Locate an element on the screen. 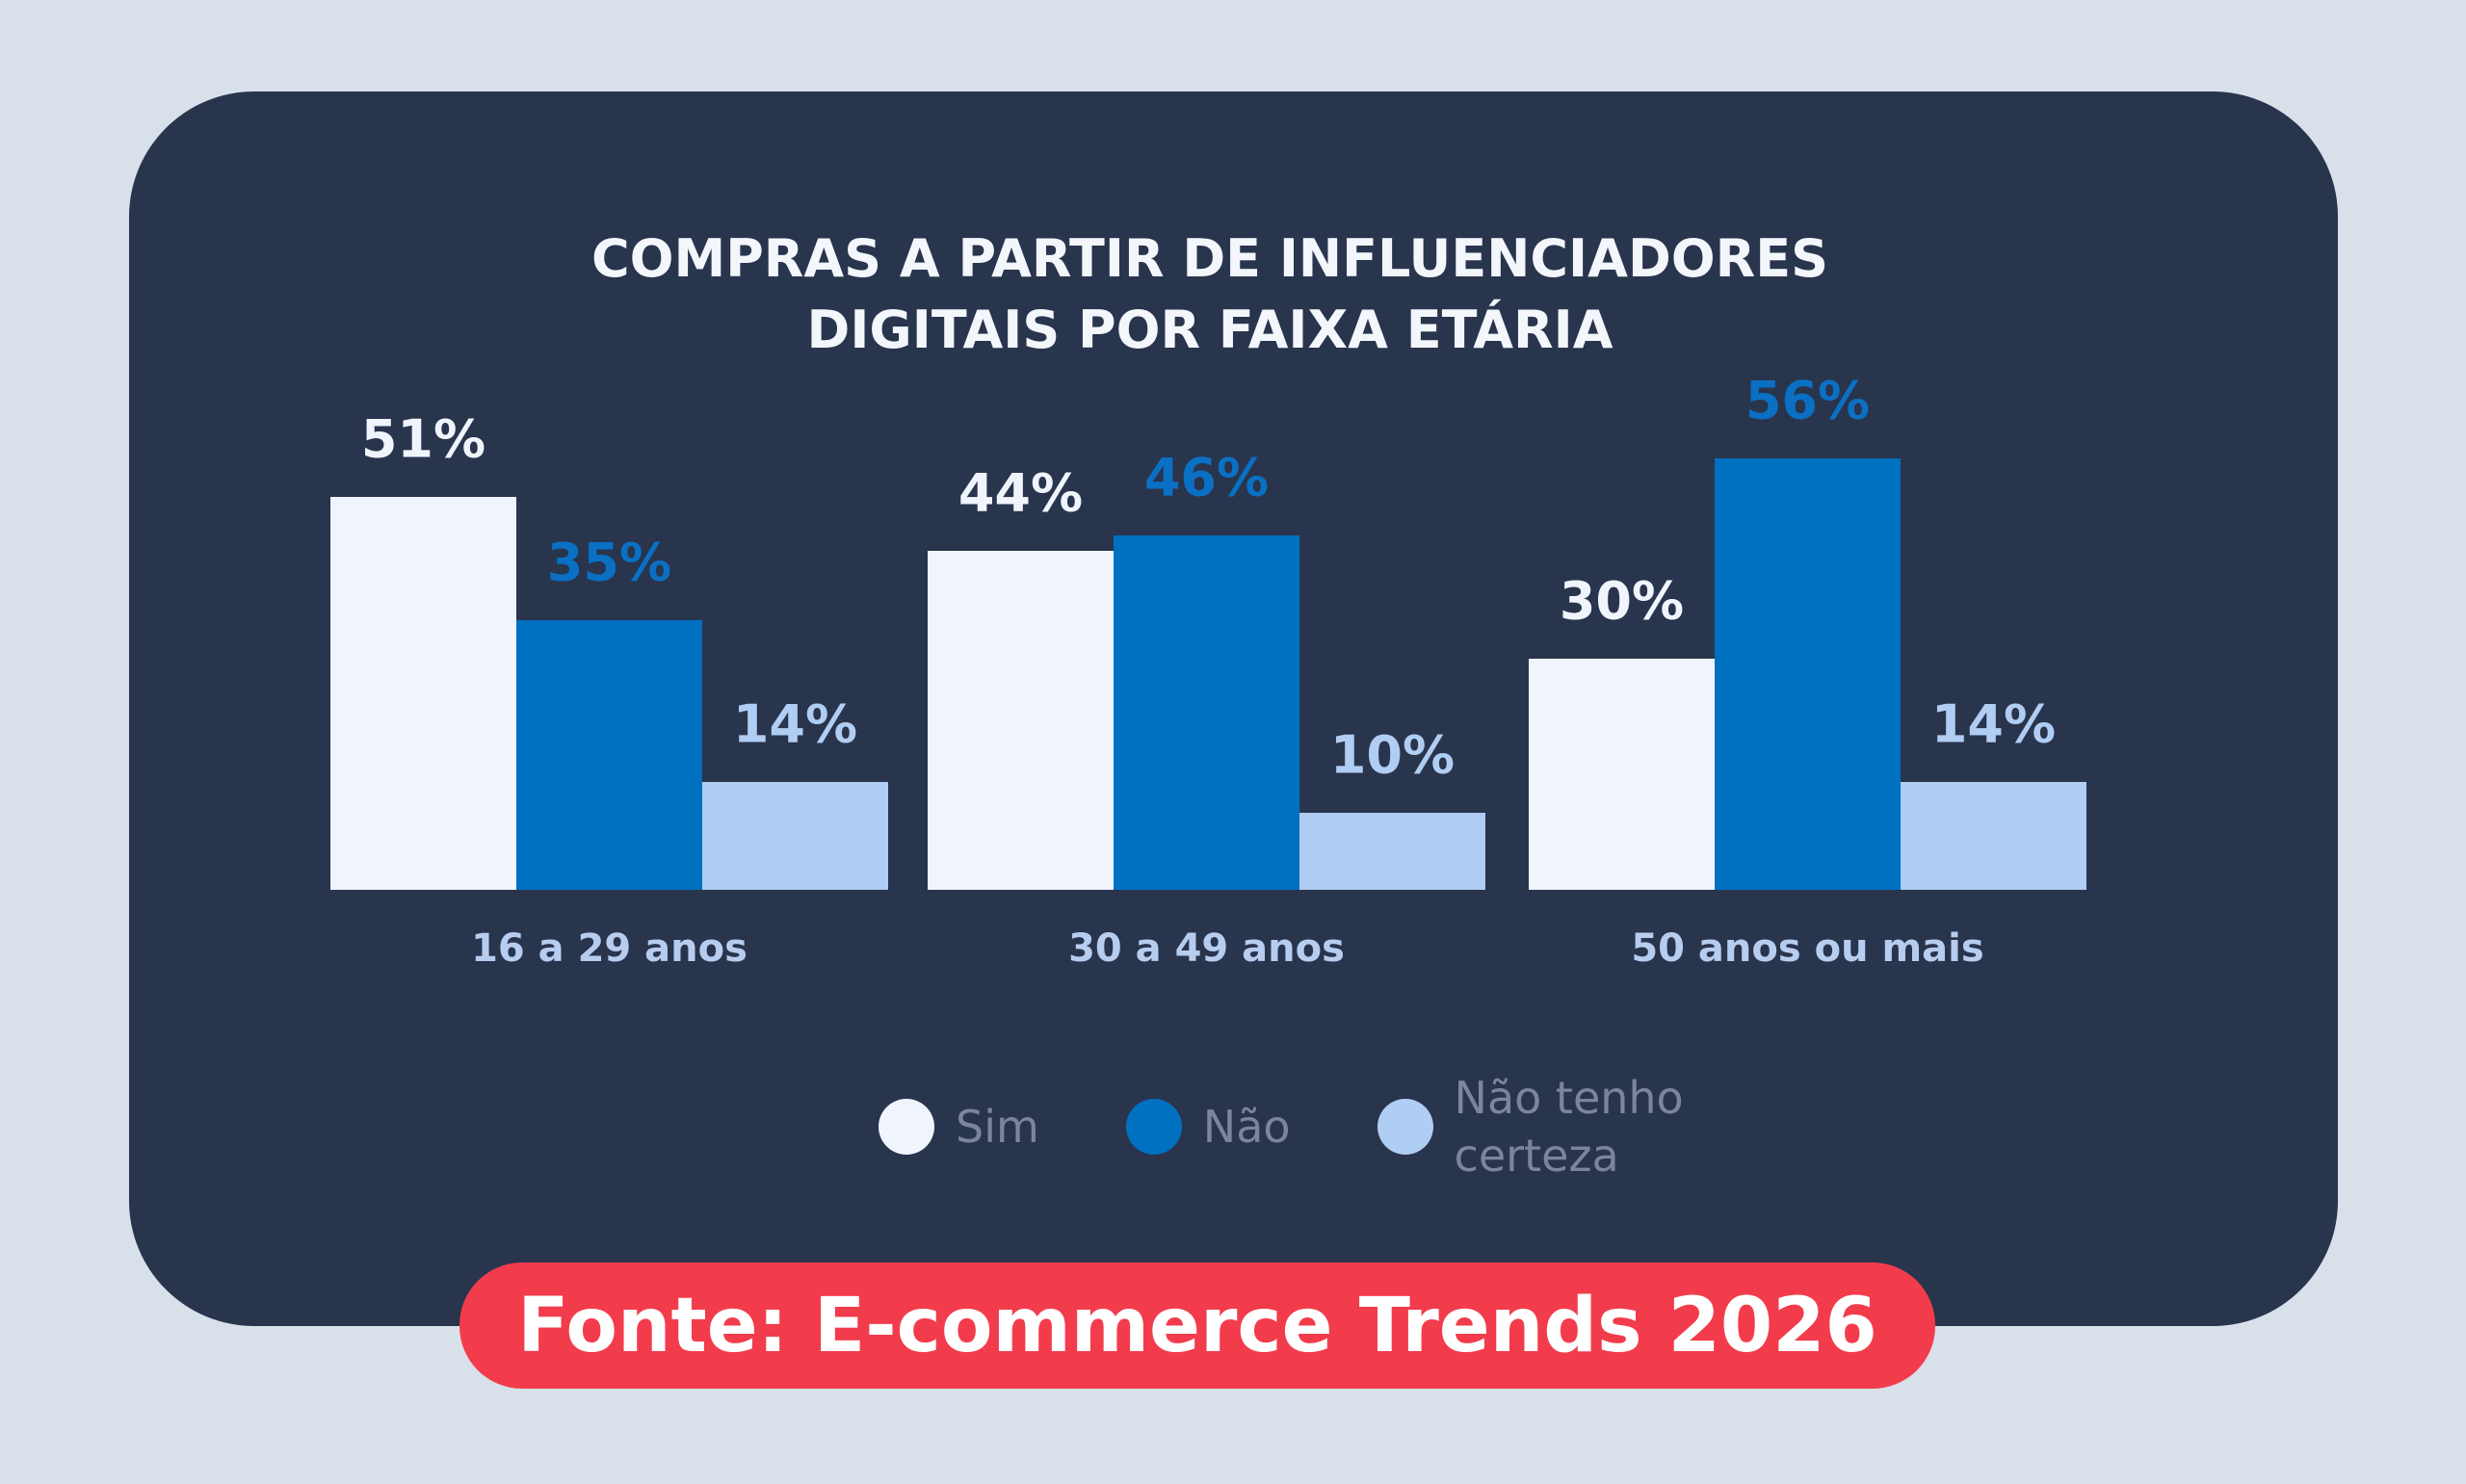 This screenshot has width=2466, height=1484. x-tick-label: 50 anos ou mais is located at coordinates (1807, 949).